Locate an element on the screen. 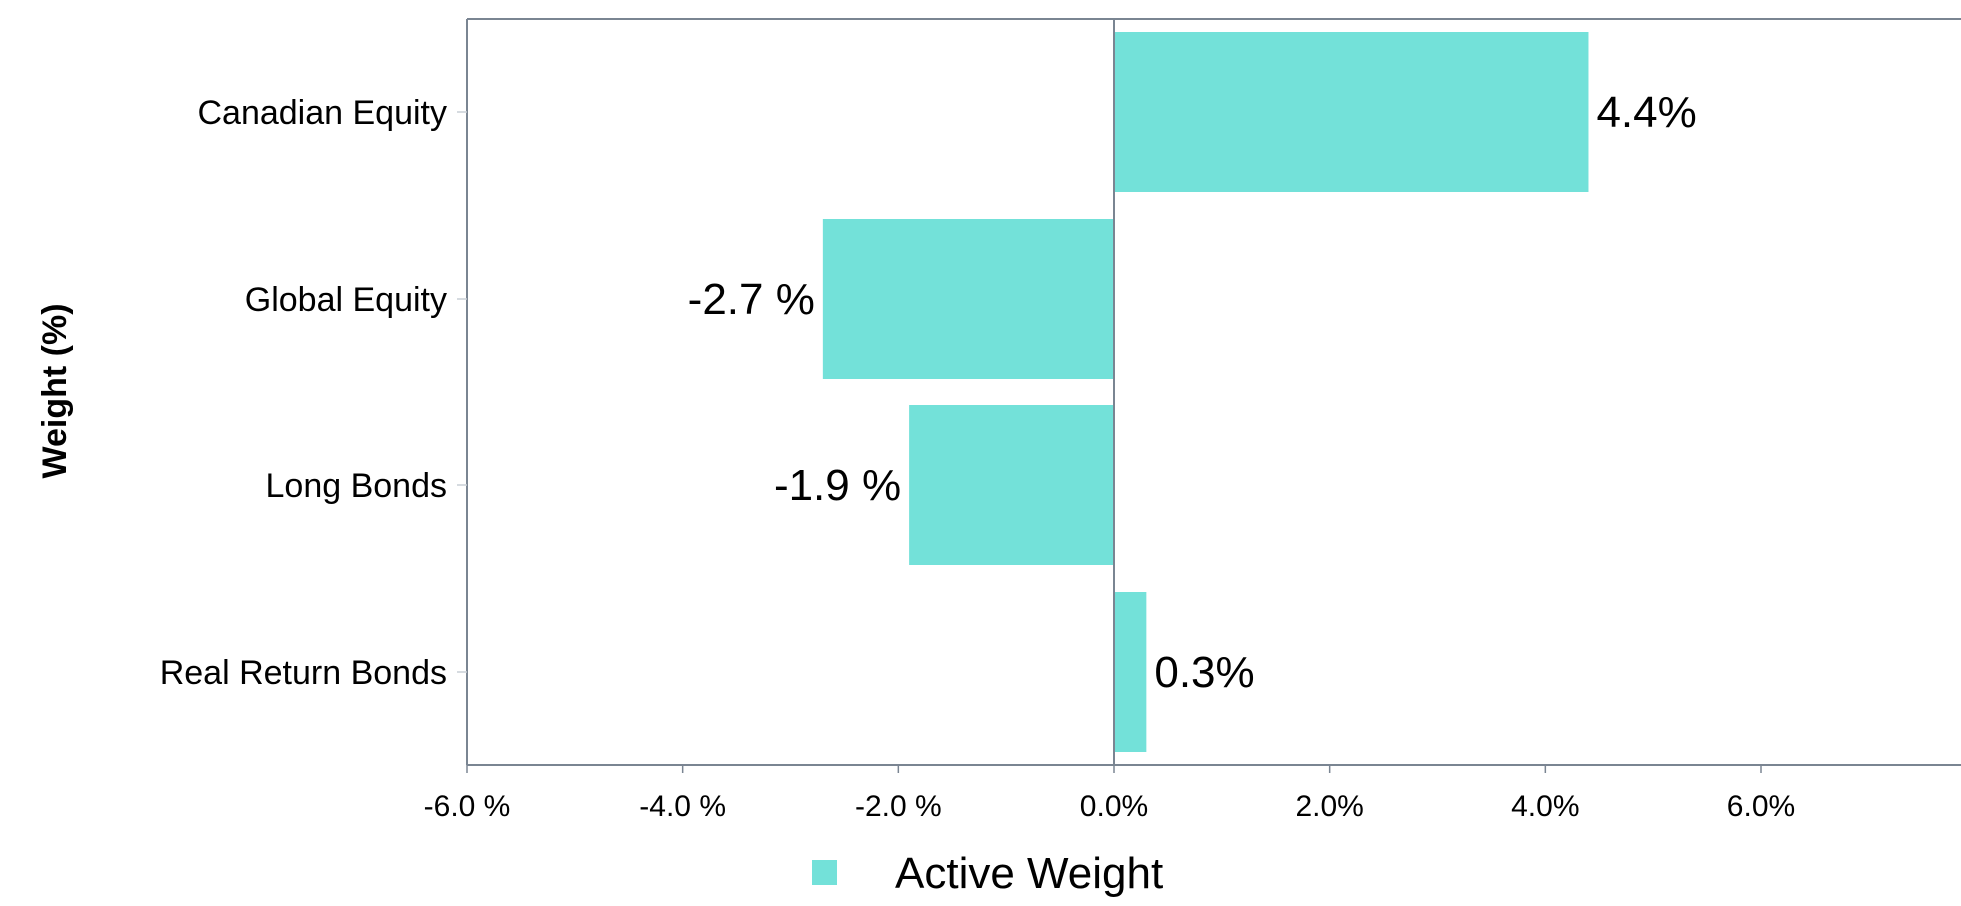 This screenshot has width=1961, height=906. x-tick-label: -4.0 % is located at coordinates (682, 806).